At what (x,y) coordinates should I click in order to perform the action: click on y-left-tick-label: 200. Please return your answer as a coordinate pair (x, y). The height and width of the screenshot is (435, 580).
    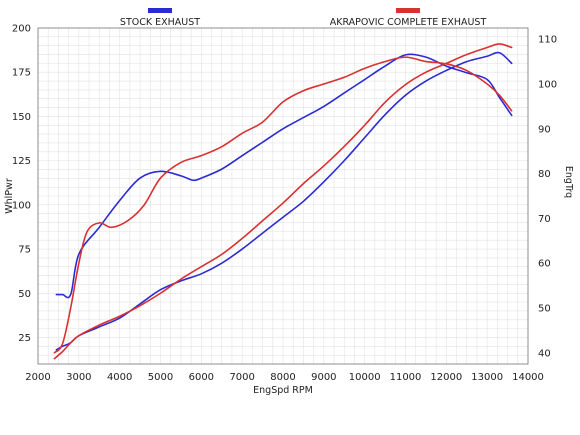
    Looking at the image, I should click on (21, 29).